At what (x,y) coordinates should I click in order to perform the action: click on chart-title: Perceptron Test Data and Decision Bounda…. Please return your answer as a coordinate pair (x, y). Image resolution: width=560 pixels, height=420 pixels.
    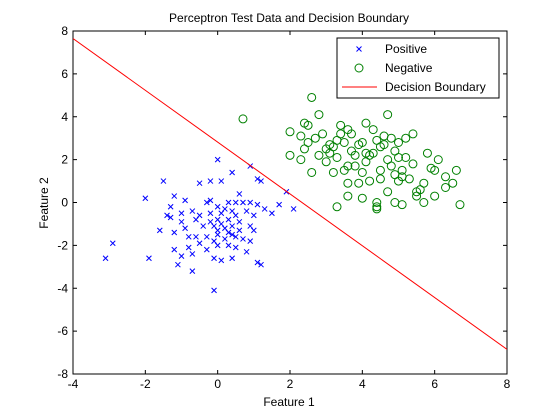
    Looking at the image, I should click on (289, 18).